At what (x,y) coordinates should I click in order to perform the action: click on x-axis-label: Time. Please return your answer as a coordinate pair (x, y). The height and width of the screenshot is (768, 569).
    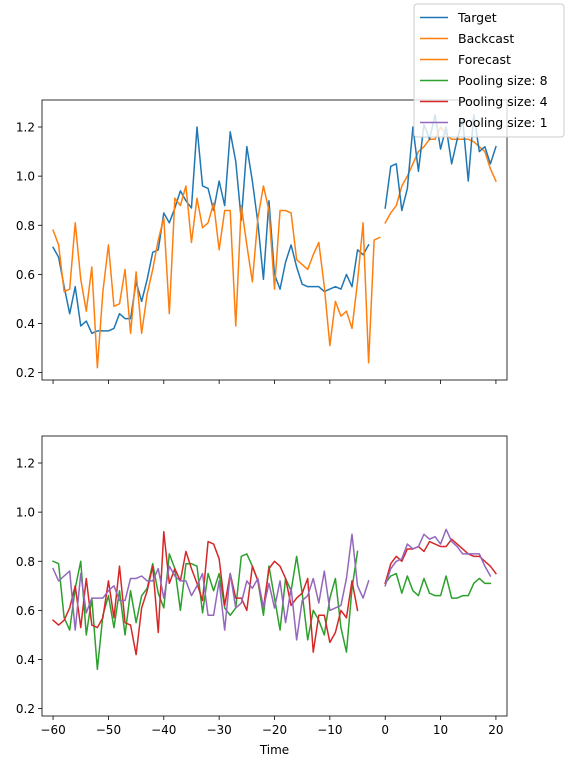
    Looking at the image, I should click on (274, 750).